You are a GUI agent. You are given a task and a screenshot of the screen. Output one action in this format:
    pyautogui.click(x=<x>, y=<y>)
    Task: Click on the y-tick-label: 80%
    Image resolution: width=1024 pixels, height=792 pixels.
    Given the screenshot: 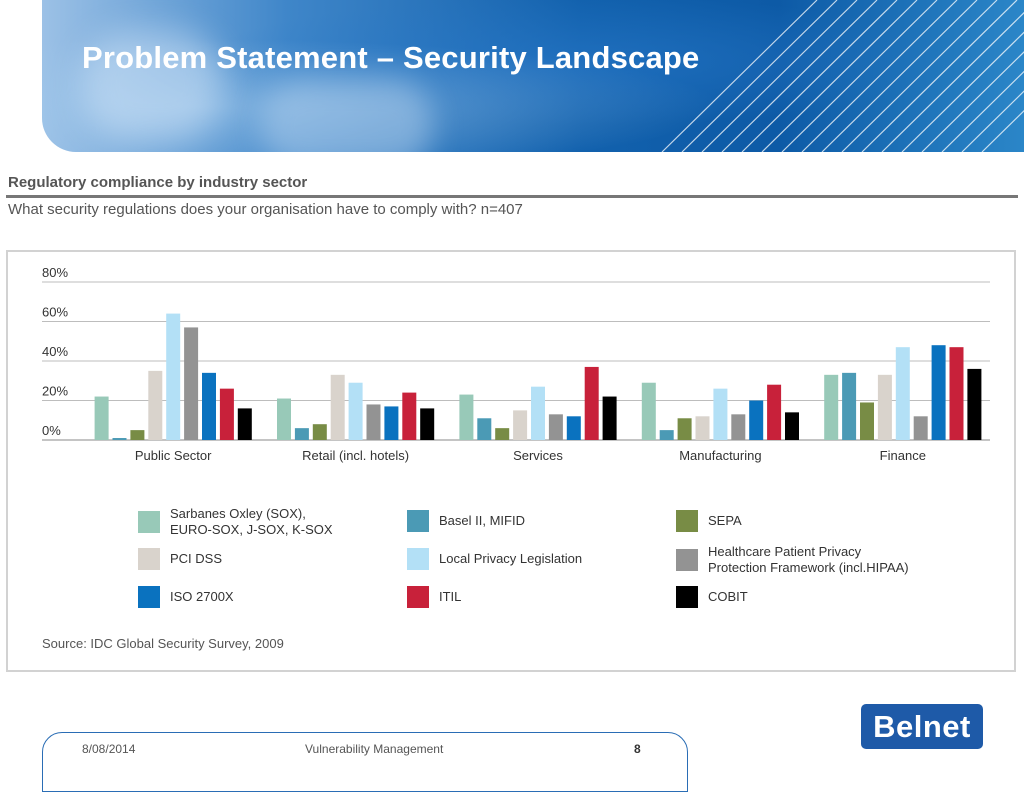 What is the action you would take?
    pyautogui.click(x=55, y=272)
    